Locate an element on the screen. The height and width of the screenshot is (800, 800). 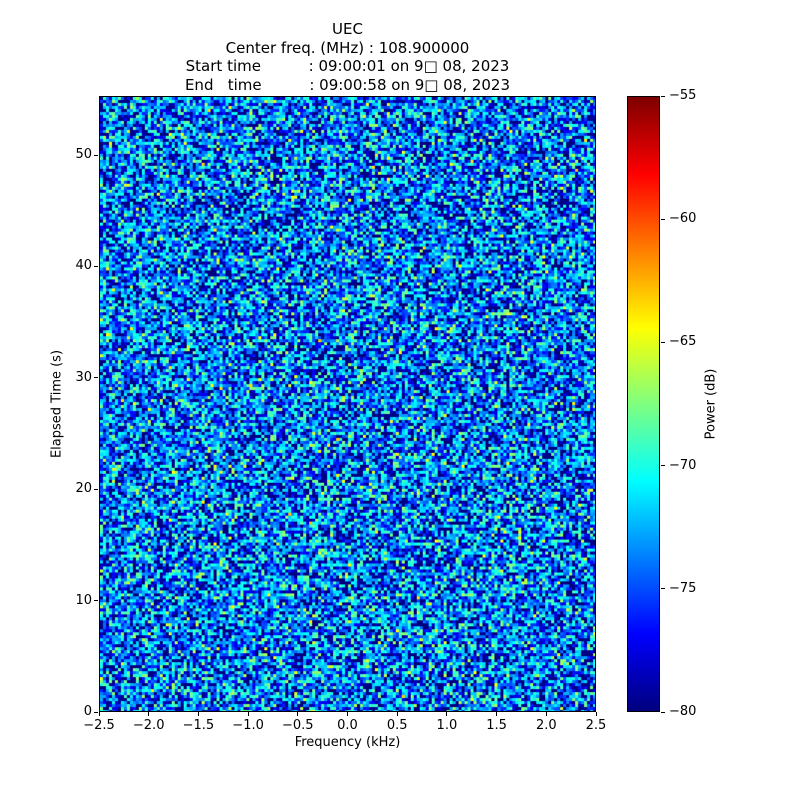
y-tick-label: 40 is located at coordinates (83, 266).